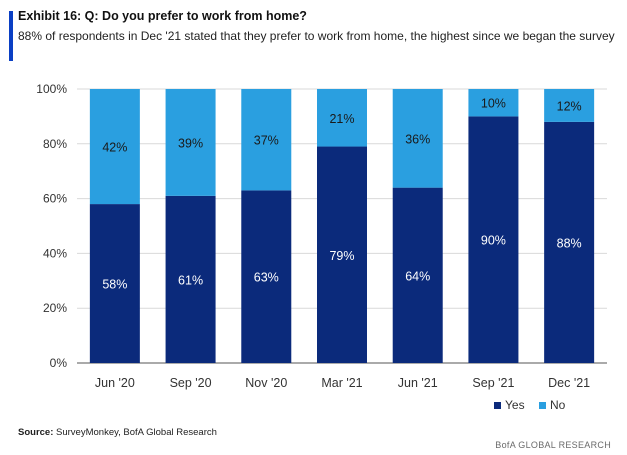 The image size is (627, 455). What do you see at coordinates (115, 383) in the screenshot?
I see `x-tick-label: Jun '20` at bounding box center [115, 383].